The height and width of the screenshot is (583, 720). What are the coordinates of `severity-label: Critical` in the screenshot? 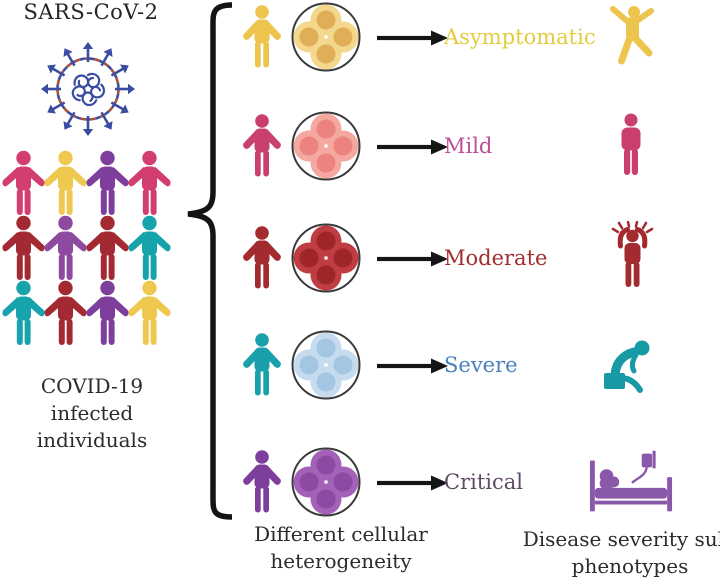 It's located at (483, 482).